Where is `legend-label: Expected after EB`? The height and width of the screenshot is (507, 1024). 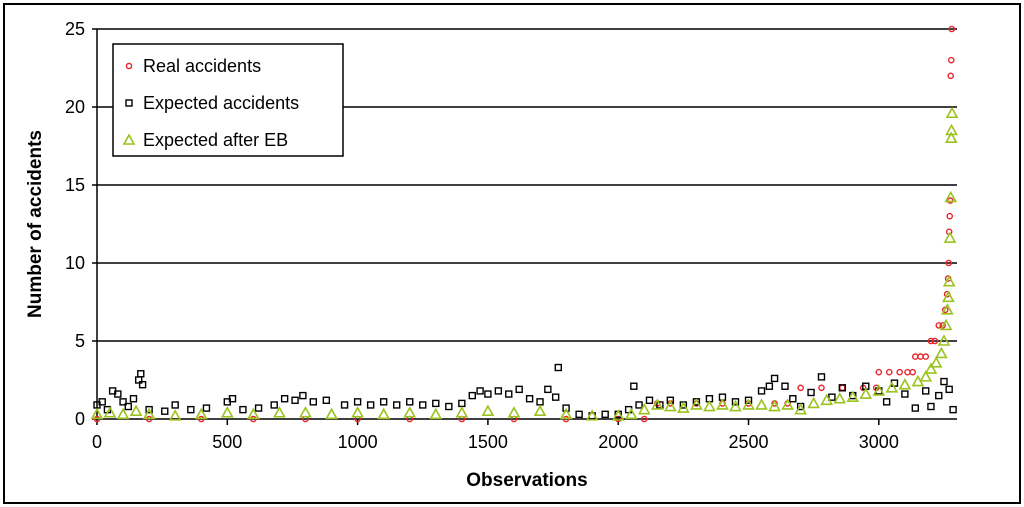
legend-label: Expected after EB is located at coordinates (215, 140).